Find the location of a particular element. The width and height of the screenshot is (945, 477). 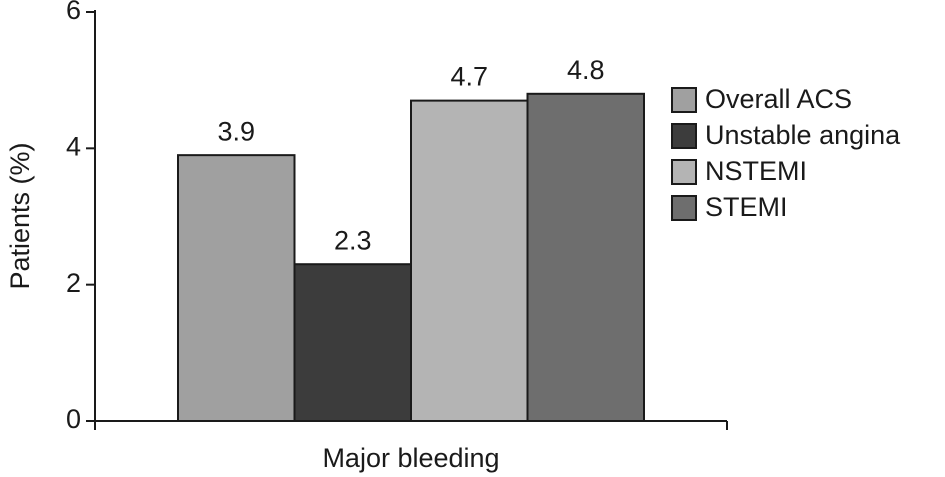

value-label: 2.3 is located at coordinates (353, 240).